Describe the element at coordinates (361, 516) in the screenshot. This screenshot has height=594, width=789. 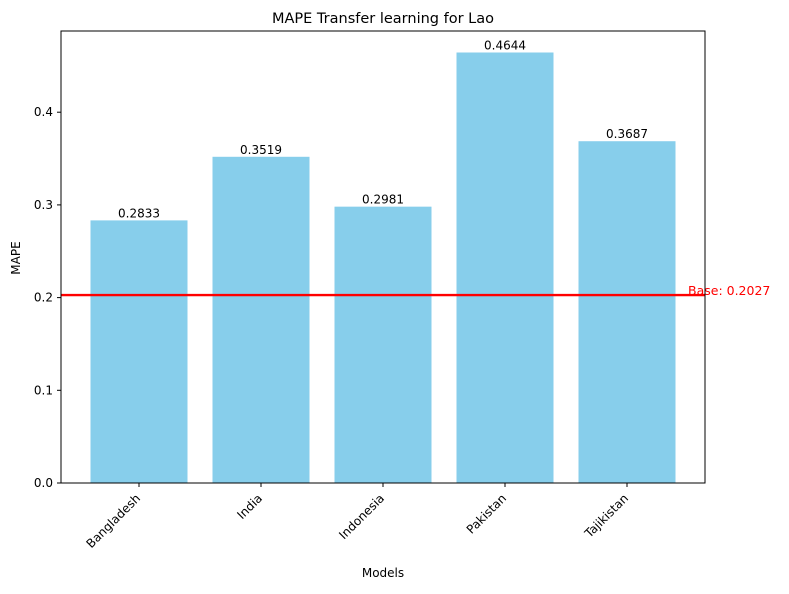
I see `x-tick-label-indonesia: Indonesia` at that location.